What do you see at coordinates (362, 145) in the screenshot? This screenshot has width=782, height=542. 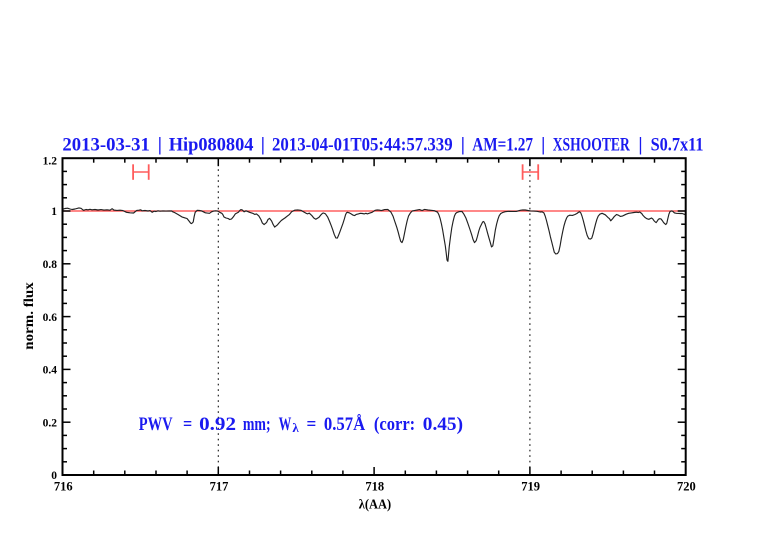 I see `svg-text: 2013-04-01T05:44:57.339` at bounding box center [362, 145].